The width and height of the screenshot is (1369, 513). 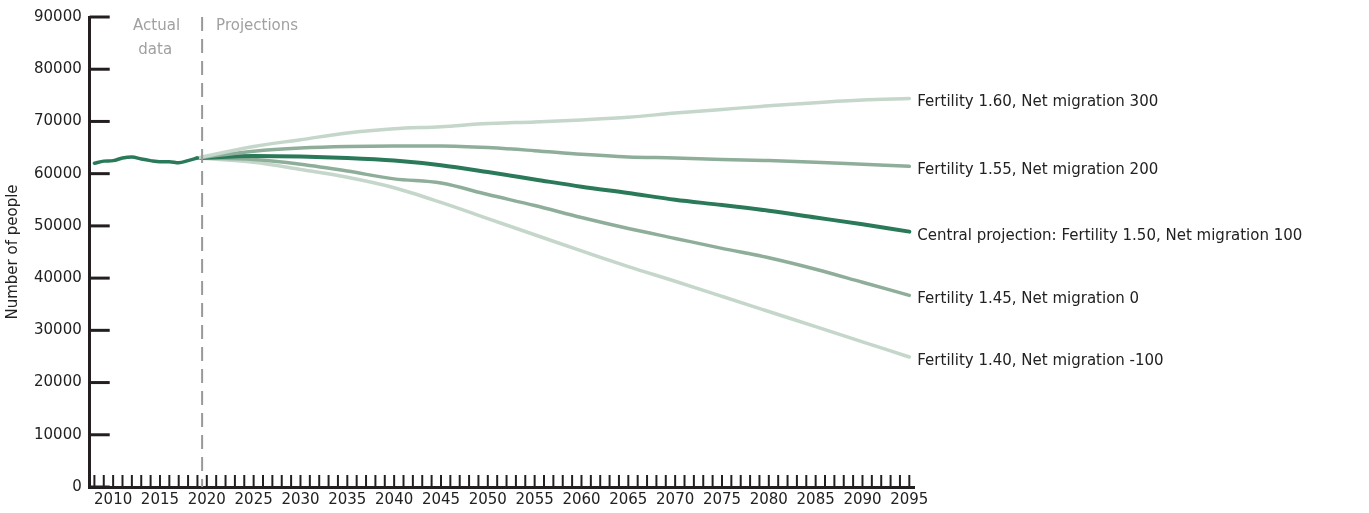 I want to click on x-tick-label: 2040, so click(x=394, y=498).